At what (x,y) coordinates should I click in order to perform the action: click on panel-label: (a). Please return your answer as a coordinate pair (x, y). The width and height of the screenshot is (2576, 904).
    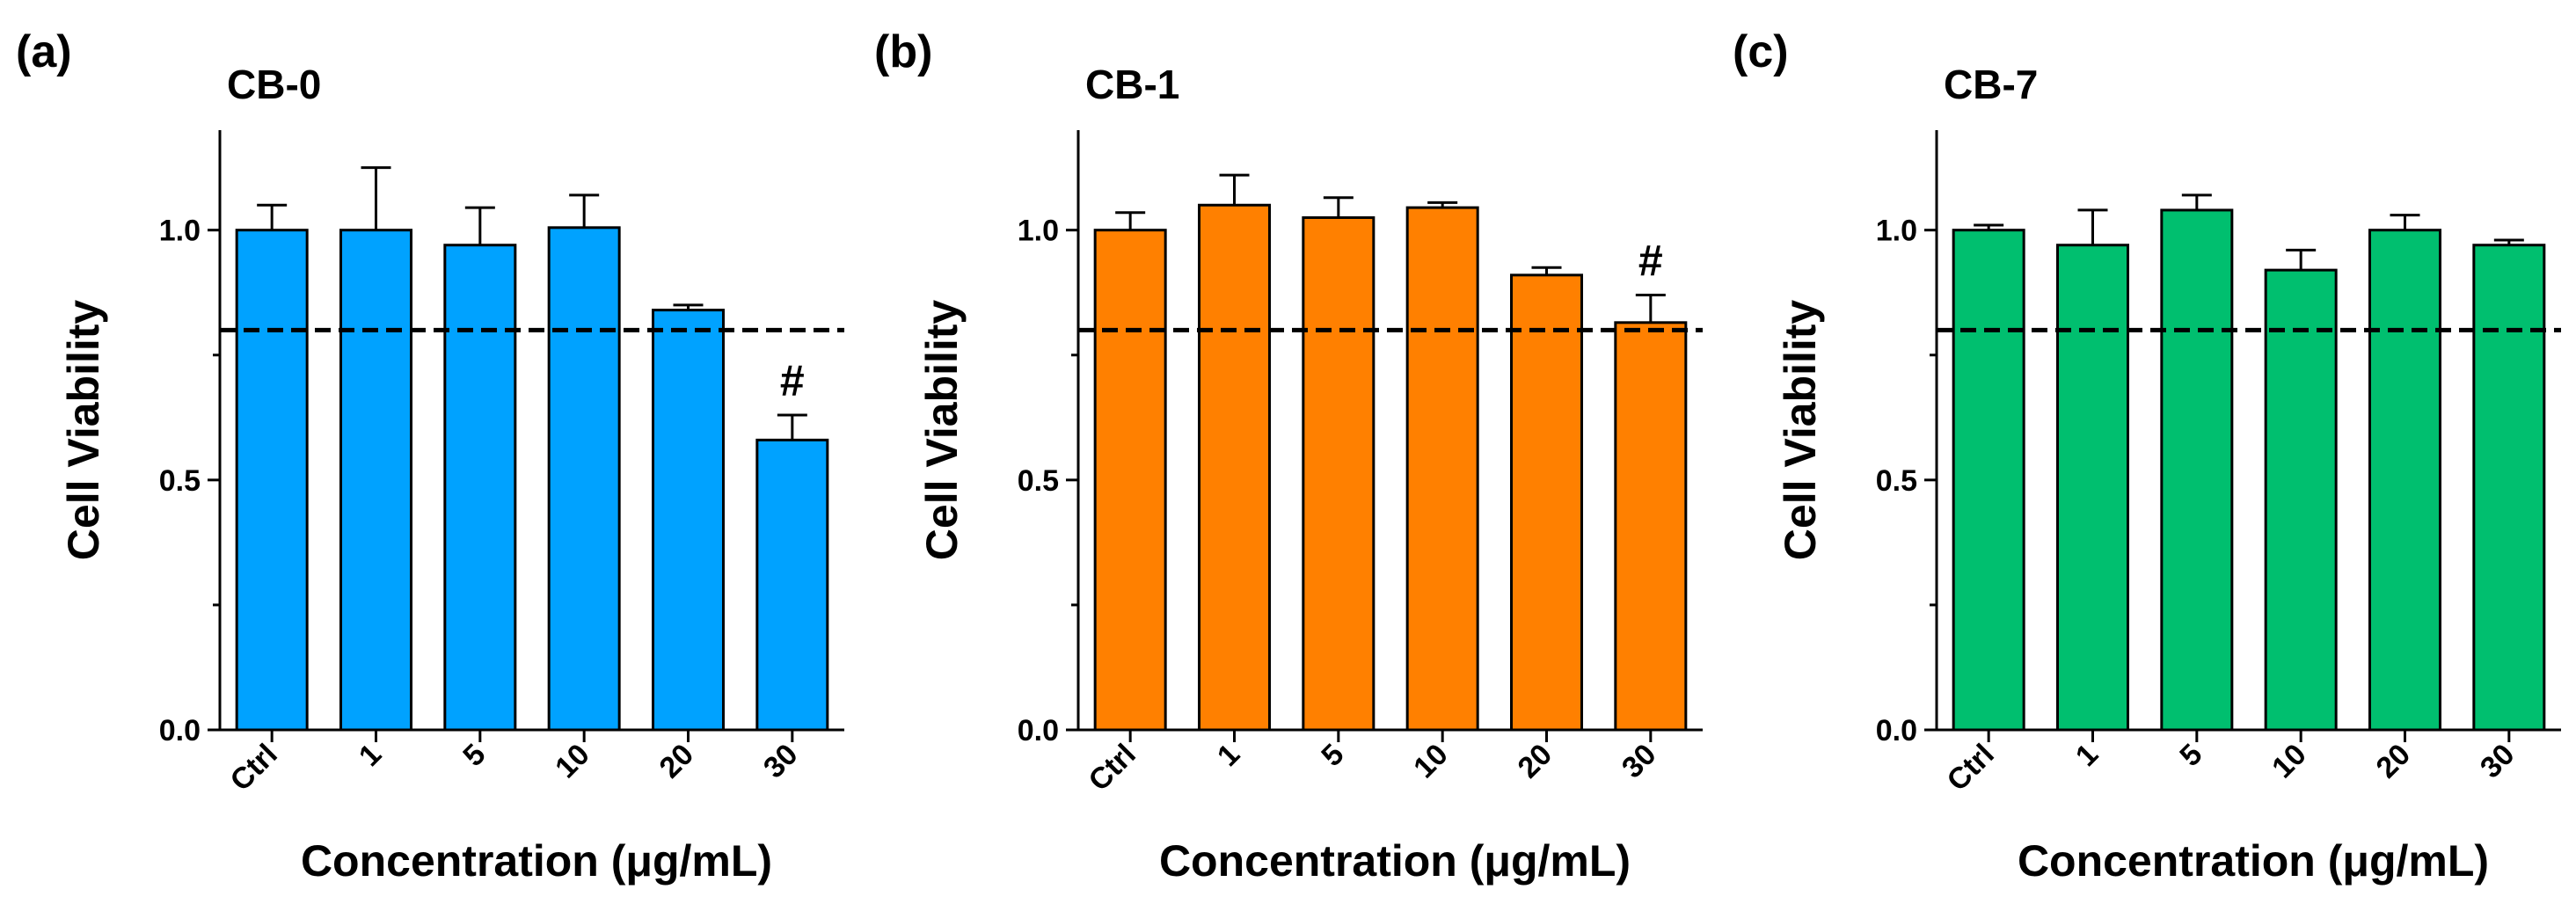
    Looking at the image, I should click on (44, 52).